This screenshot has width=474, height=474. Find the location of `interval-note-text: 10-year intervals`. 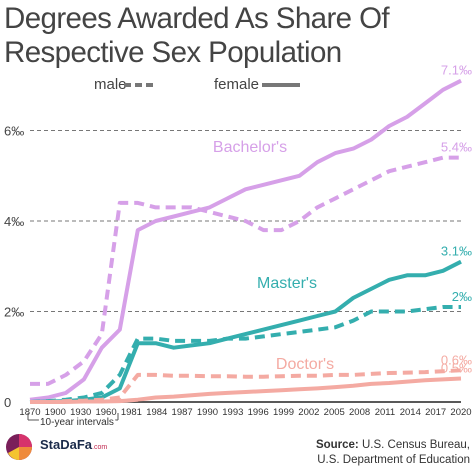

interval-note-text: 10-year intervals is located at coordinates (77, 422).